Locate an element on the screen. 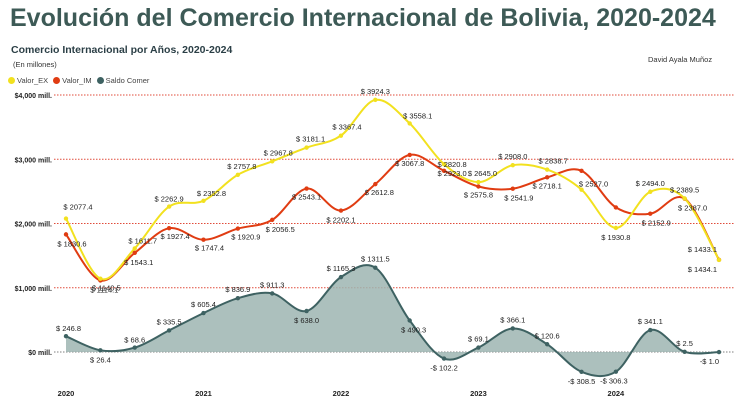 The image size is (747, 414). ex-data-label: $ 2908.0 is located at coordinates (512, 156).